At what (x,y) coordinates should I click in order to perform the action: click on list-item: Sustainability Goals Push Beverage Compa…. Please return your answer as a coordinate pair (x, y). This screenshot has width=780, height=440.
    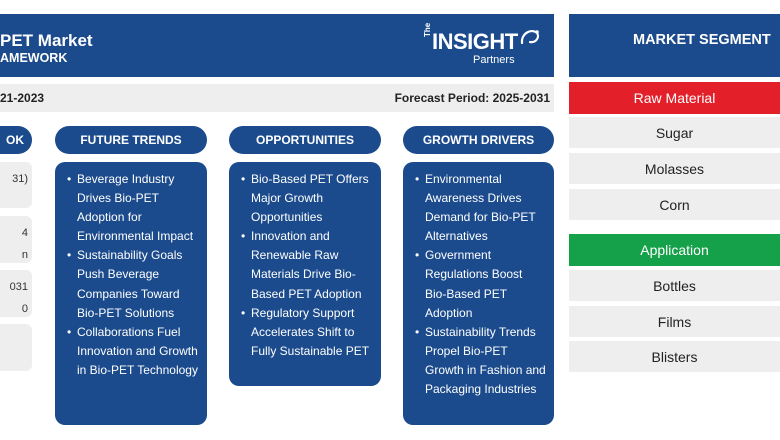
    Looking at the image, I should click on (133, 284).